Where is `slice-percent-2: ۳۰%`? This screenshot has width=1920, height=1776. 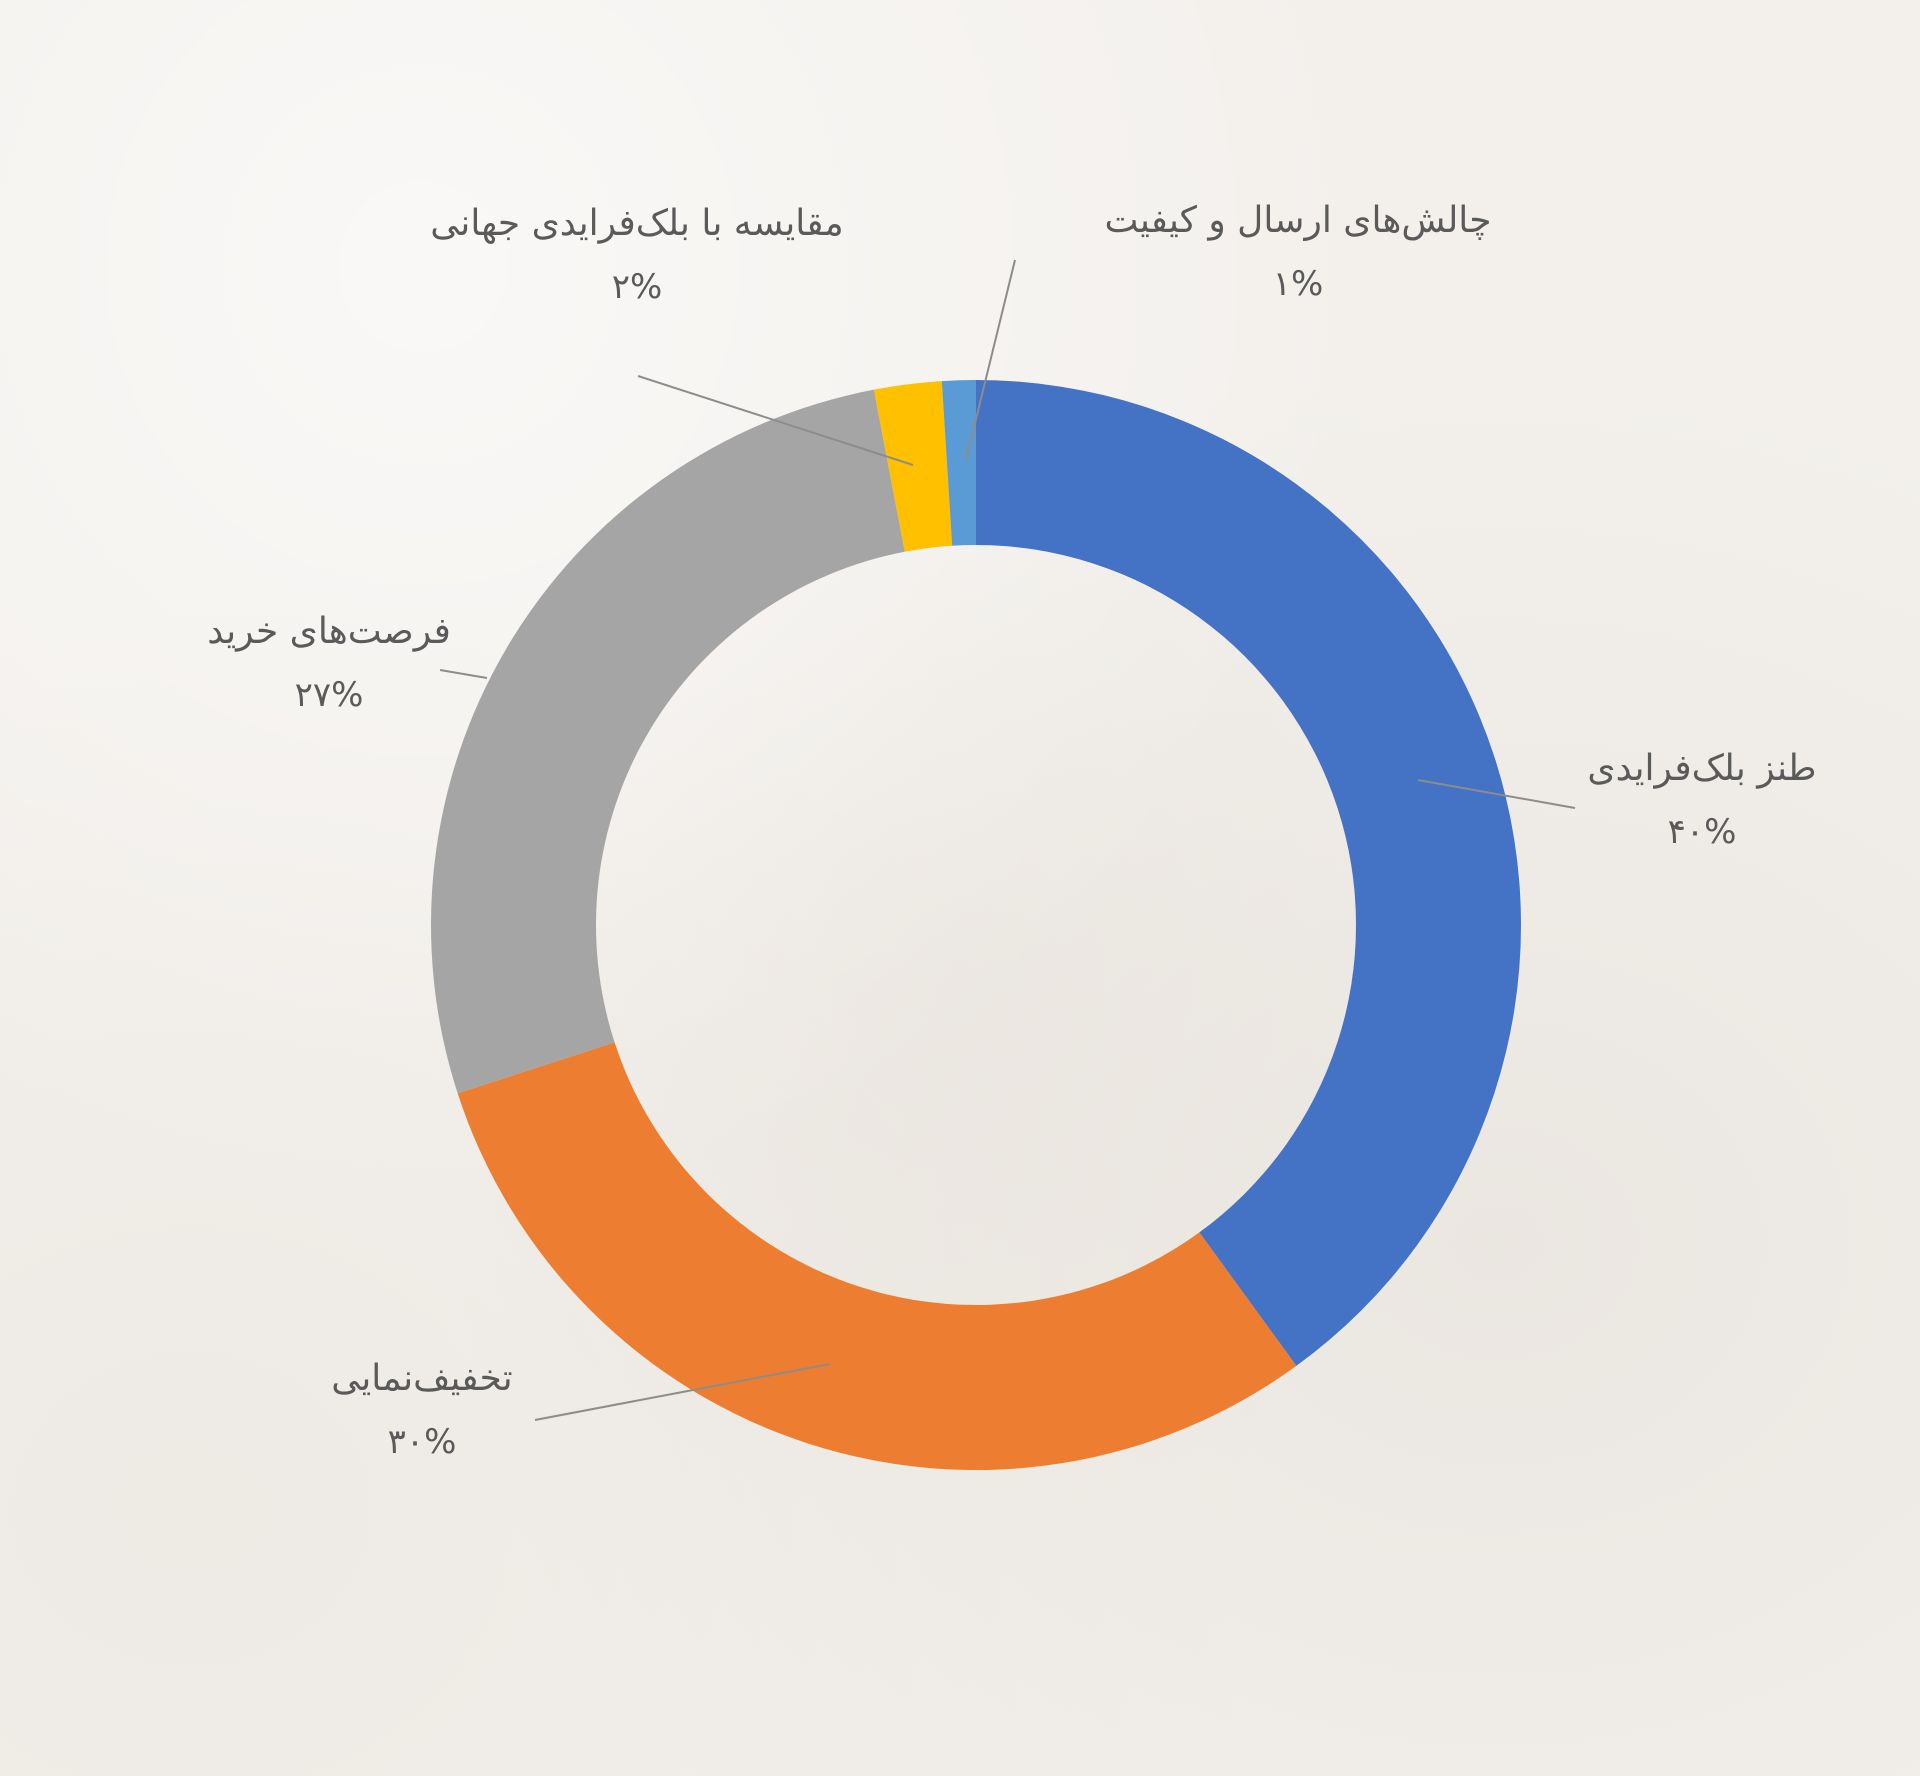
slice-percent-2: ۳۰% is located at coordinates (422, 1442).